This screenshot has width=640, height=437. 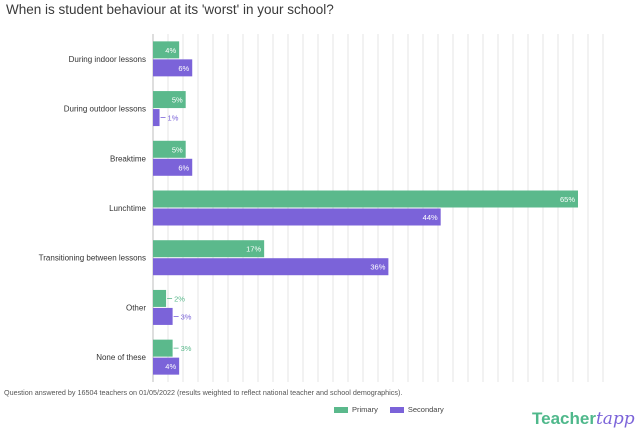 What do you see at coordinates (170, 50) in the screenshot?
I see `data-label-primary: 4%` at bounding box center [170, 50].